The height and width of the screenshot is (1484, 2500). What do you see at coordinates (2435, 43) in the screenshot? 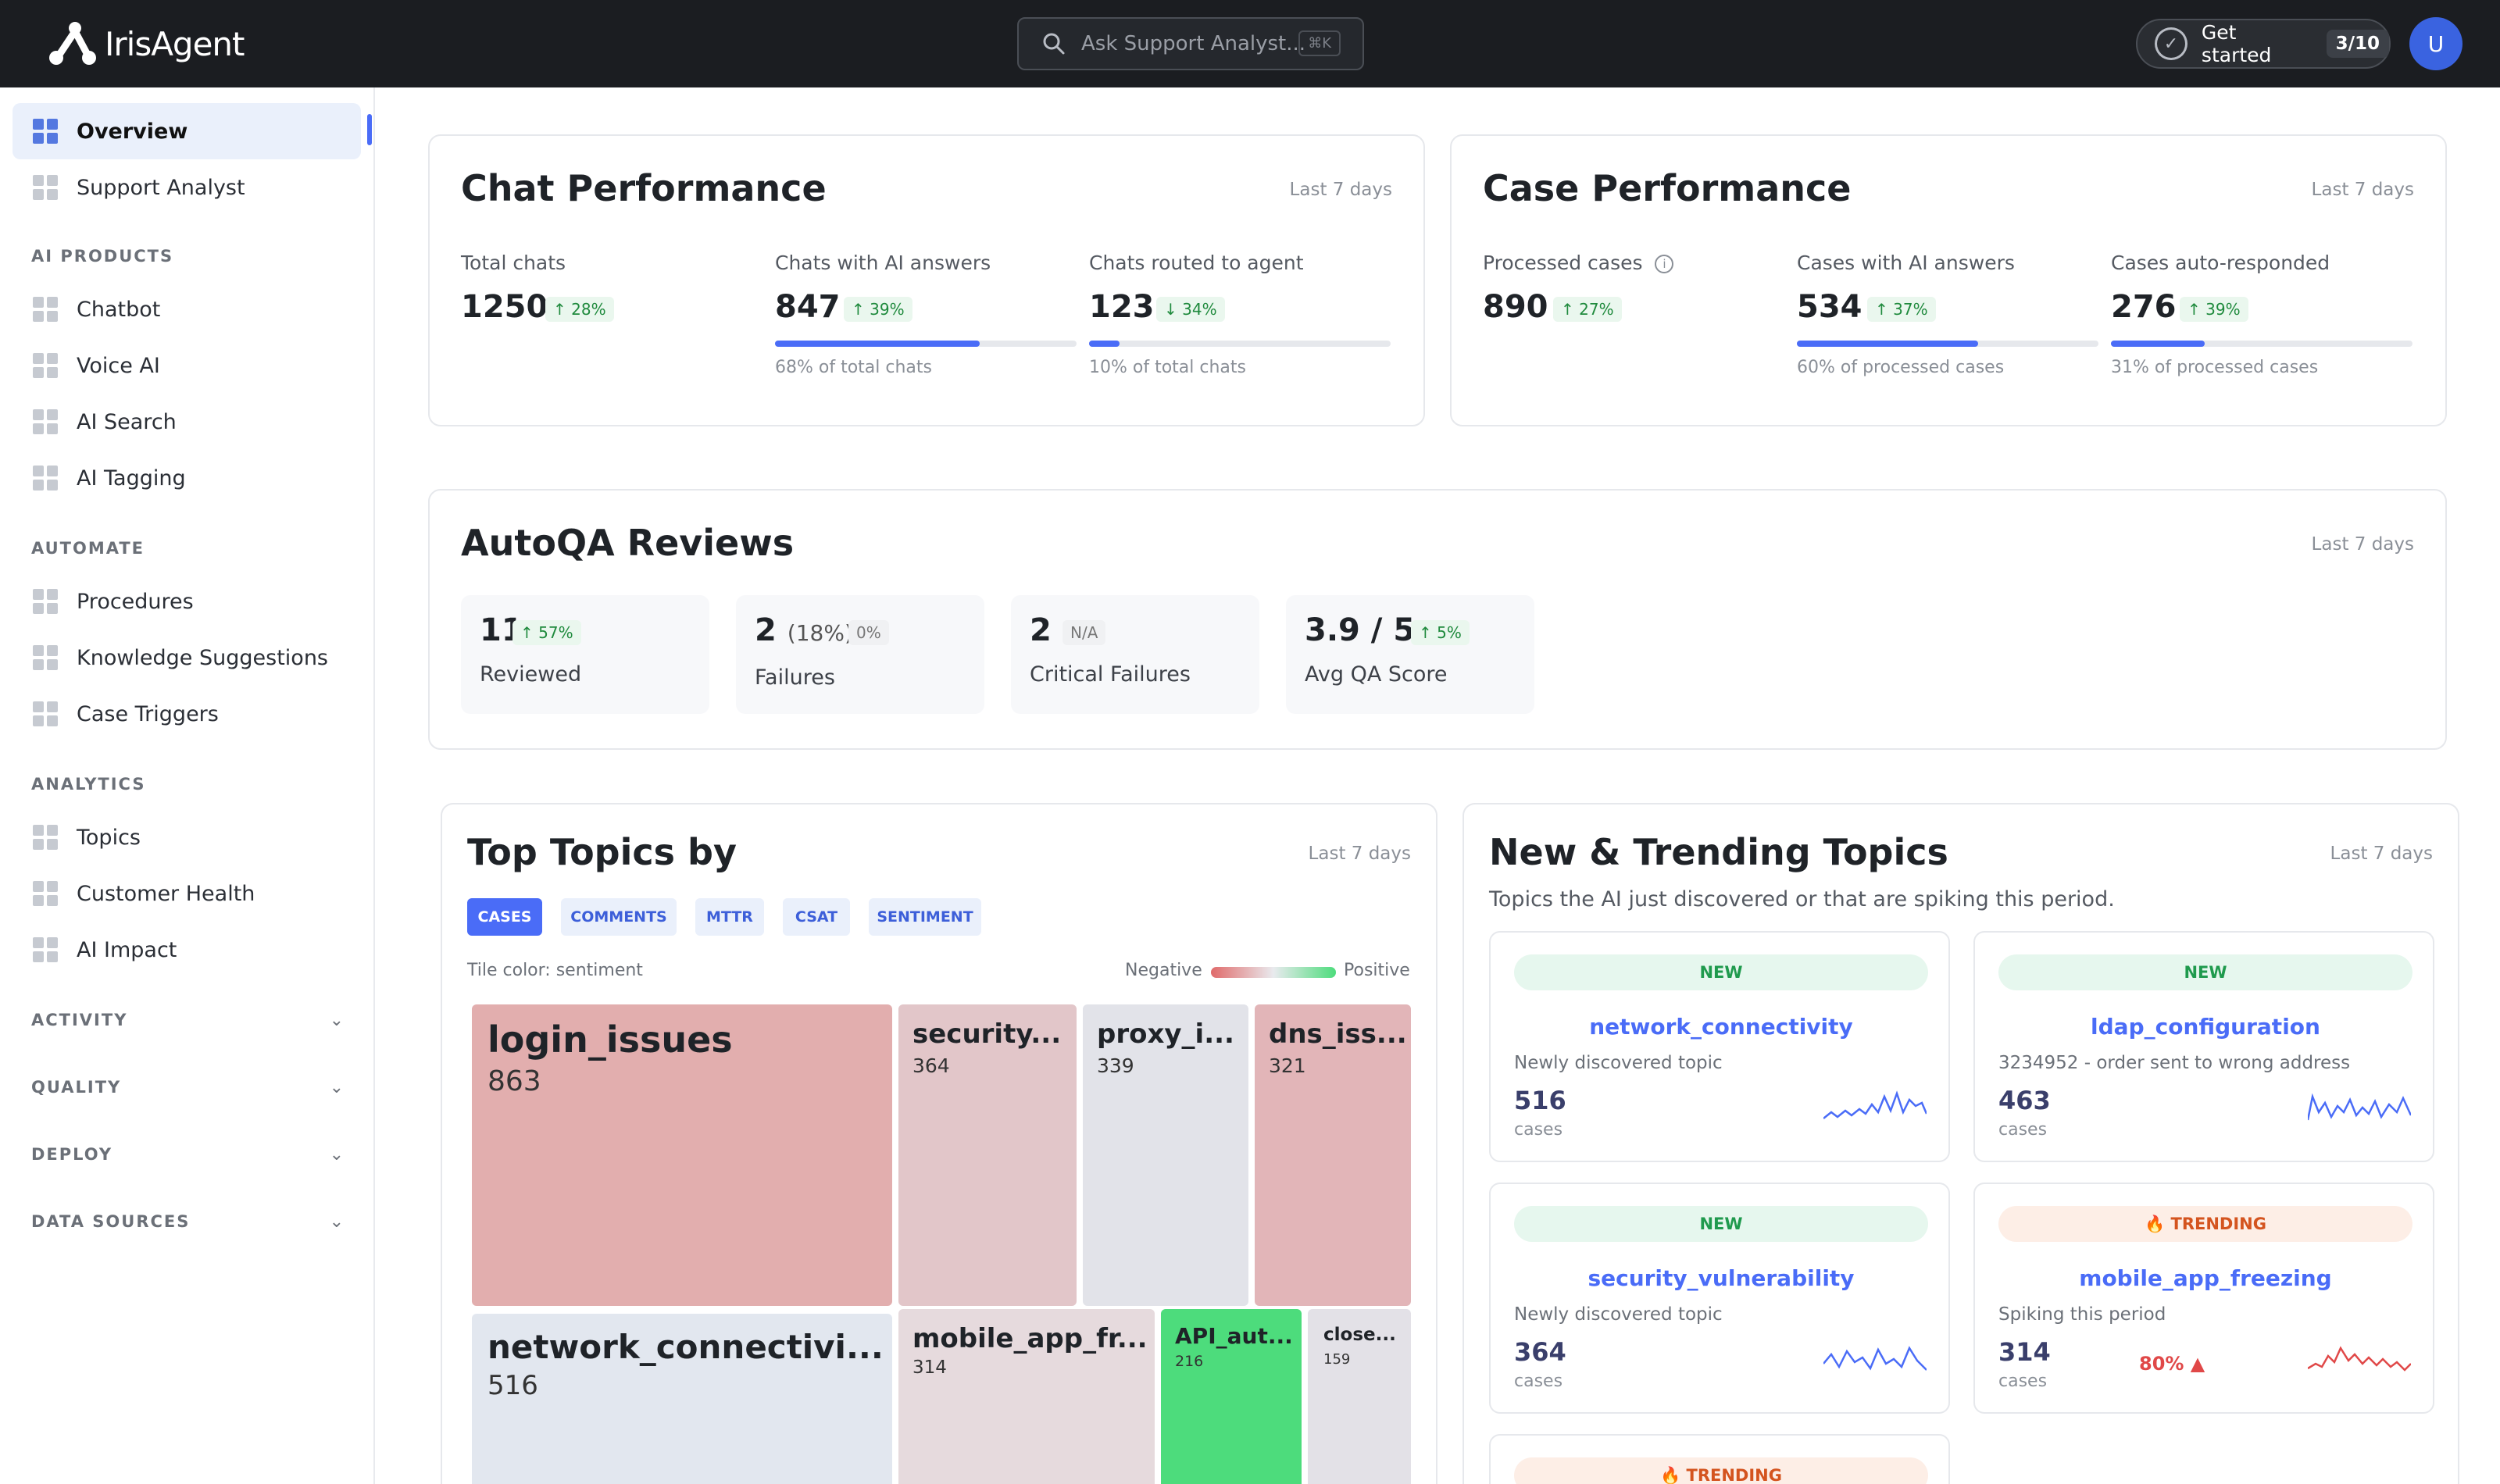
I see `avatar: U` at bounding box center [2435, 43].